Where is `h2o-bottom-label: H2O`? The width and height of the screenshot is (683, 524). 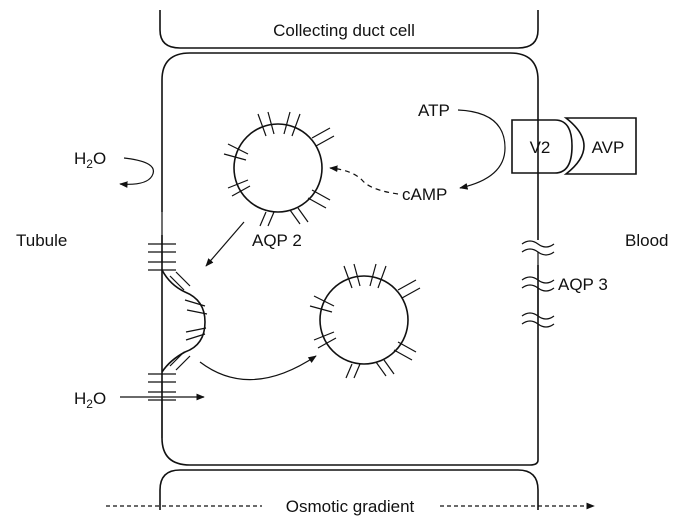
h2o-bottom-label: H2O is located at coordinates (90, 400).